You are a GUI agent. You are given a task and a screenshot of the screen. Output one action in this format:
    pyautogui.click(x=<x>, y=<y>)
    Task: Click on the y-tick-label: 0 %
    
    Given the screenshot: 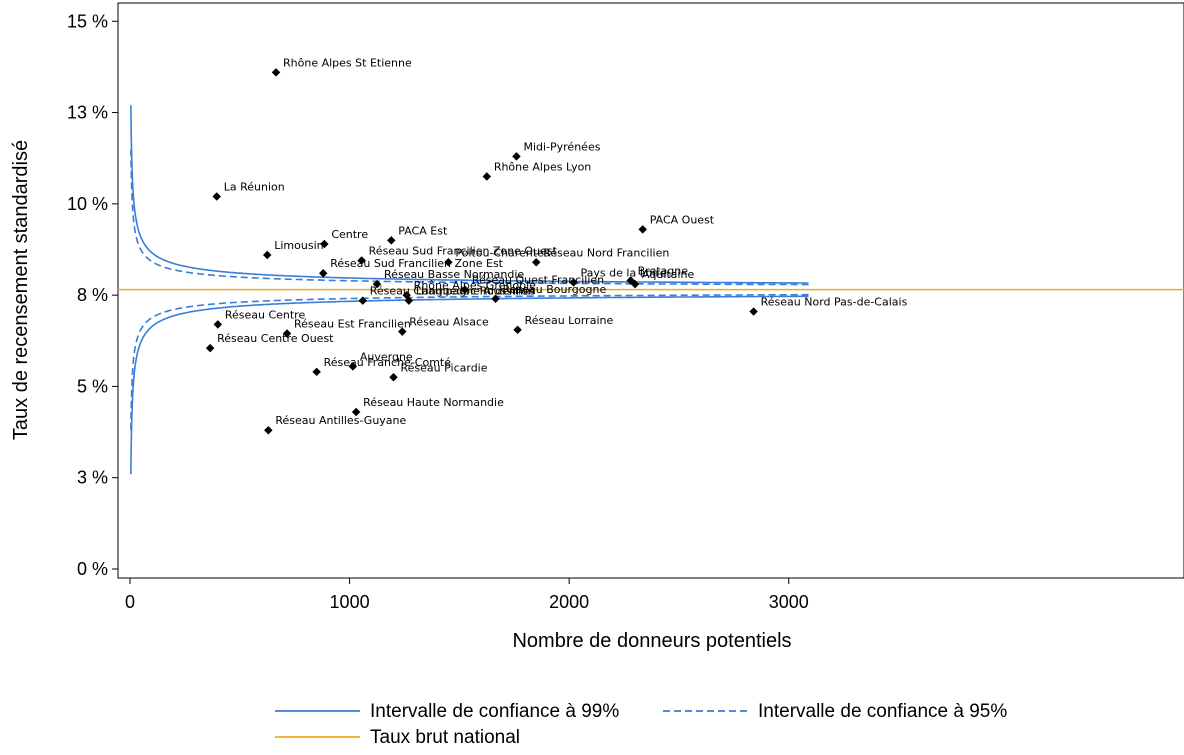 What is the action you would take?
    pyautogui.click(x=92, y=569)
    